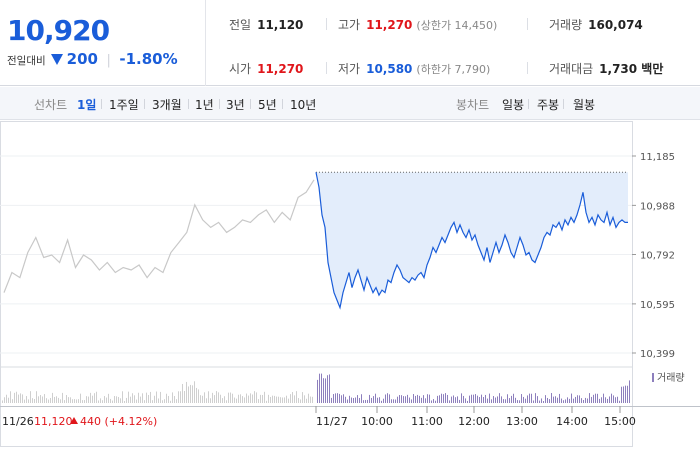  I want to click on tab-10year: 10년, so click(303, 105).